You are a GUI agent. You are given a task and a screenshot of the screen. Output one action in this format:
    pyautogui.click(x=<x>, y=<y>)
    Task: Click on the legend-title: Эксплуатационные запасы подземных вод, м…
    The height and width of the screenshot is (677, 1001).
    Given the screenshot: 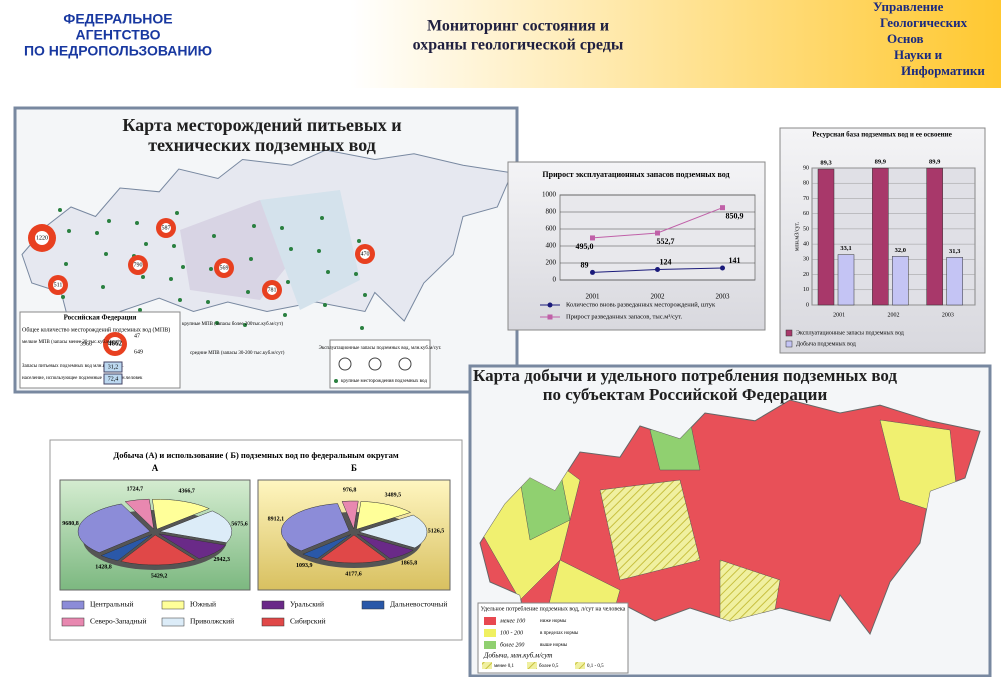 What is the action you would take?
    pyautogui.click(x=380, y=348)
    